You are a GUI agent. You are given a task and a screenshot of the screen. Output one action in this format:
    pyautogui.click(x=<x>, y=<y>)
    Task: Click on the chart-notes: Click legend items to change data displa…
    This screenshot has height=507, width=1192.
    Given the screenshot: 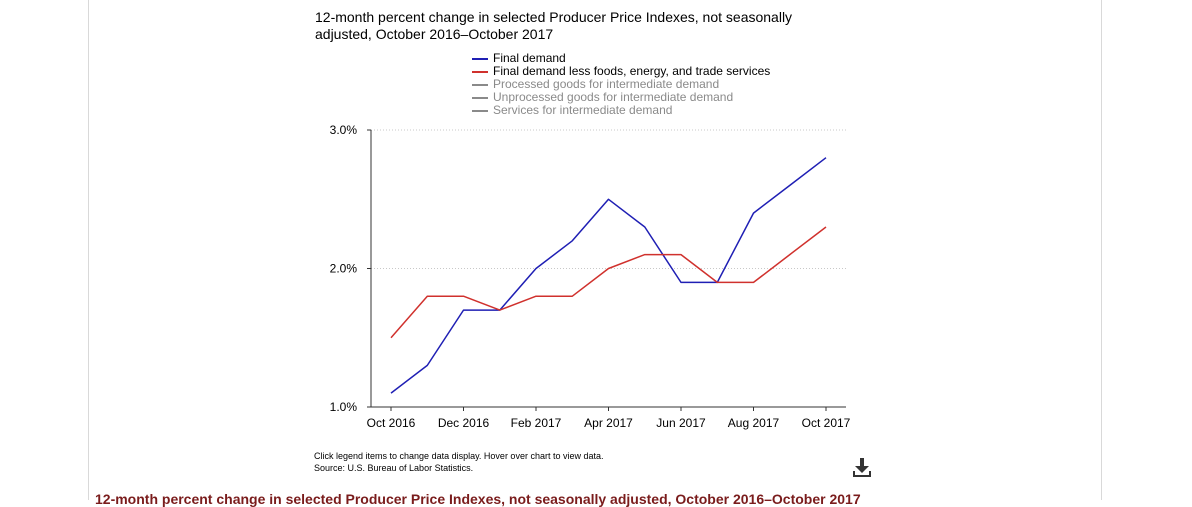 What is the action you would take?
    pyautogui.click(x=458, y=462)
    